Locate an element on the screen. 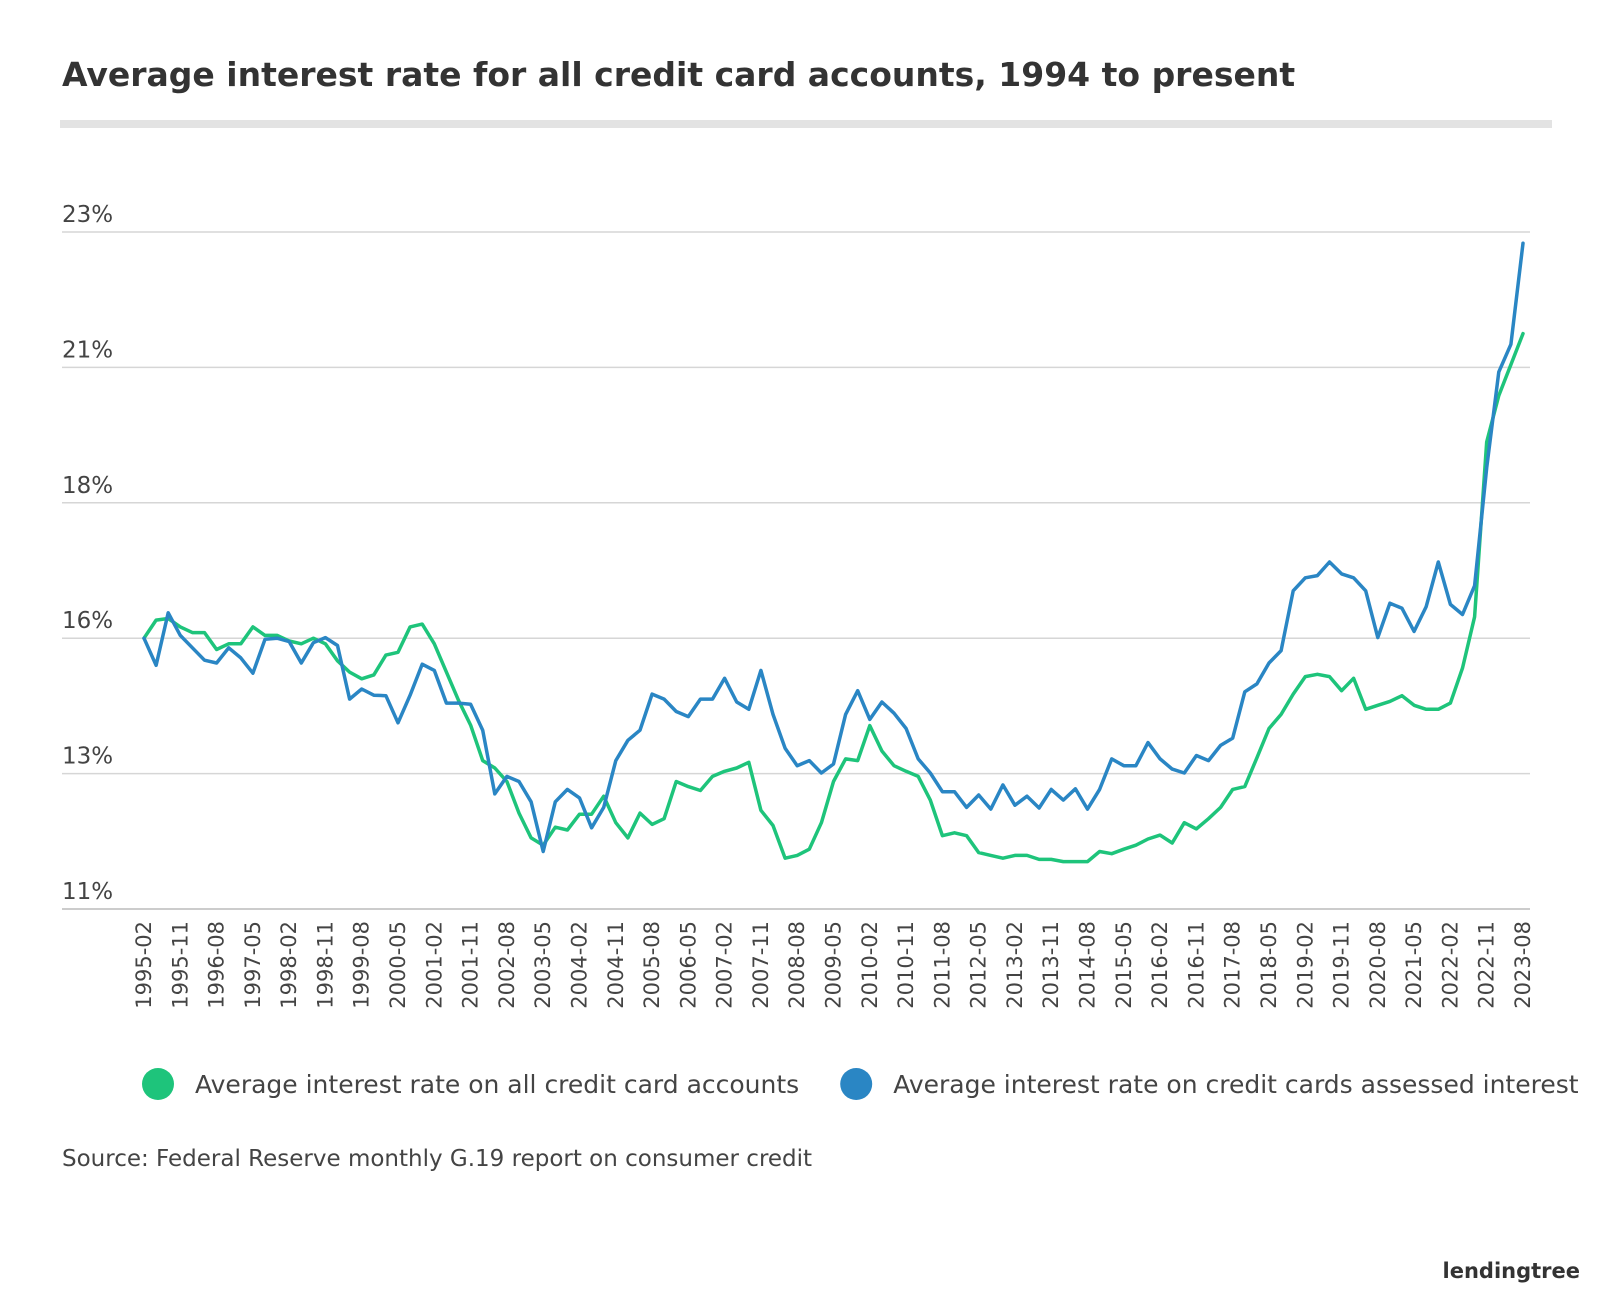 The image size is (1600, 1292). x-tick-label: 2016-11 is located at coordinates (1196, 965).